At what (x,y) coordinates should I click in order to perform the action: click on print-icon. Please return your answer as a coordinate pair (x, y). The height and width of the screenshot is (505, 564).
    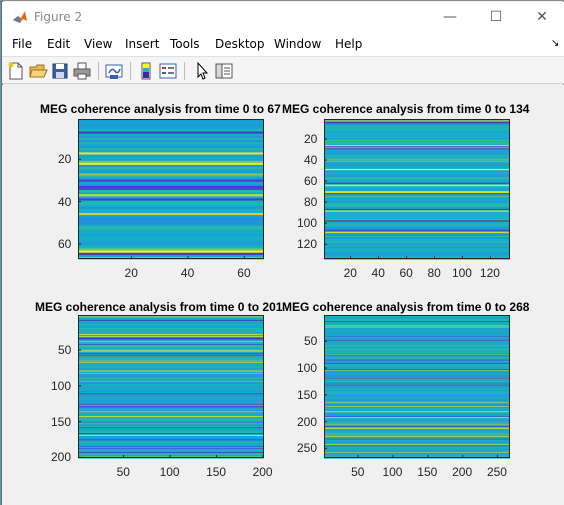
    Looking at the image, I should click on (82, 71).